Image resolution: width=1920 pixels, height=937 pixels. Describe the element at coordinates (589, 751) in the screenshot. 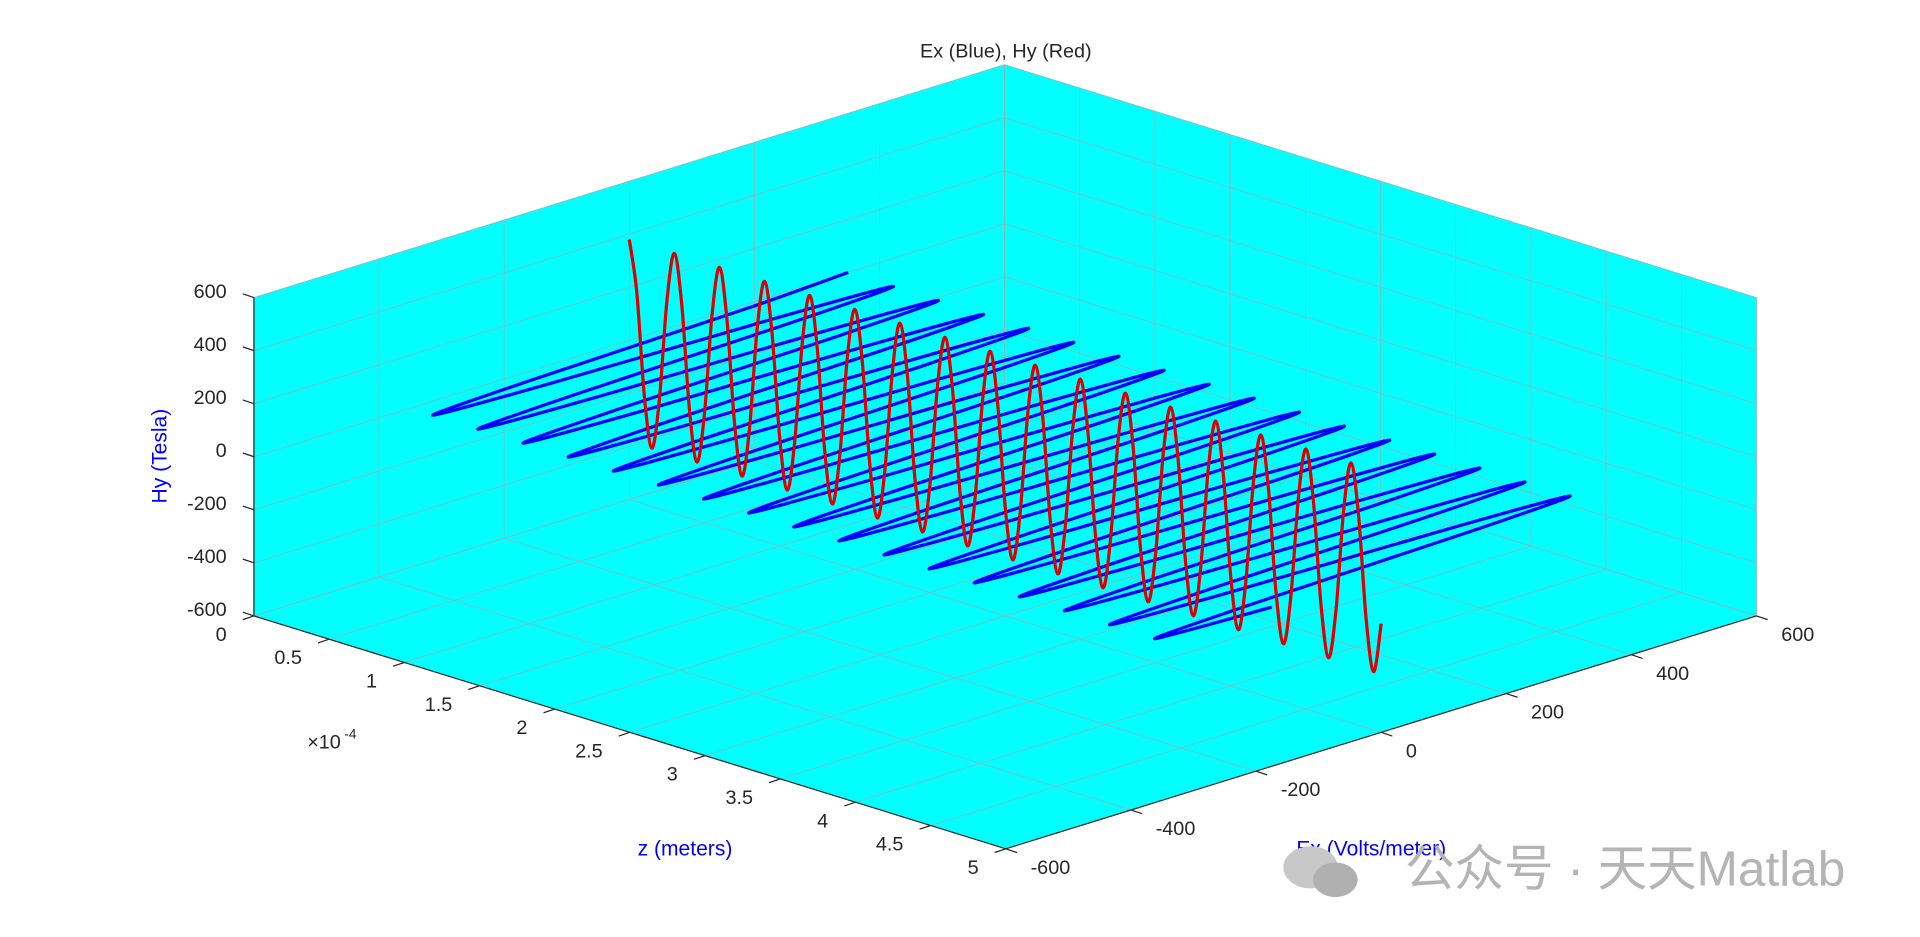

I see `x-tick-label: 2.5` at that location.